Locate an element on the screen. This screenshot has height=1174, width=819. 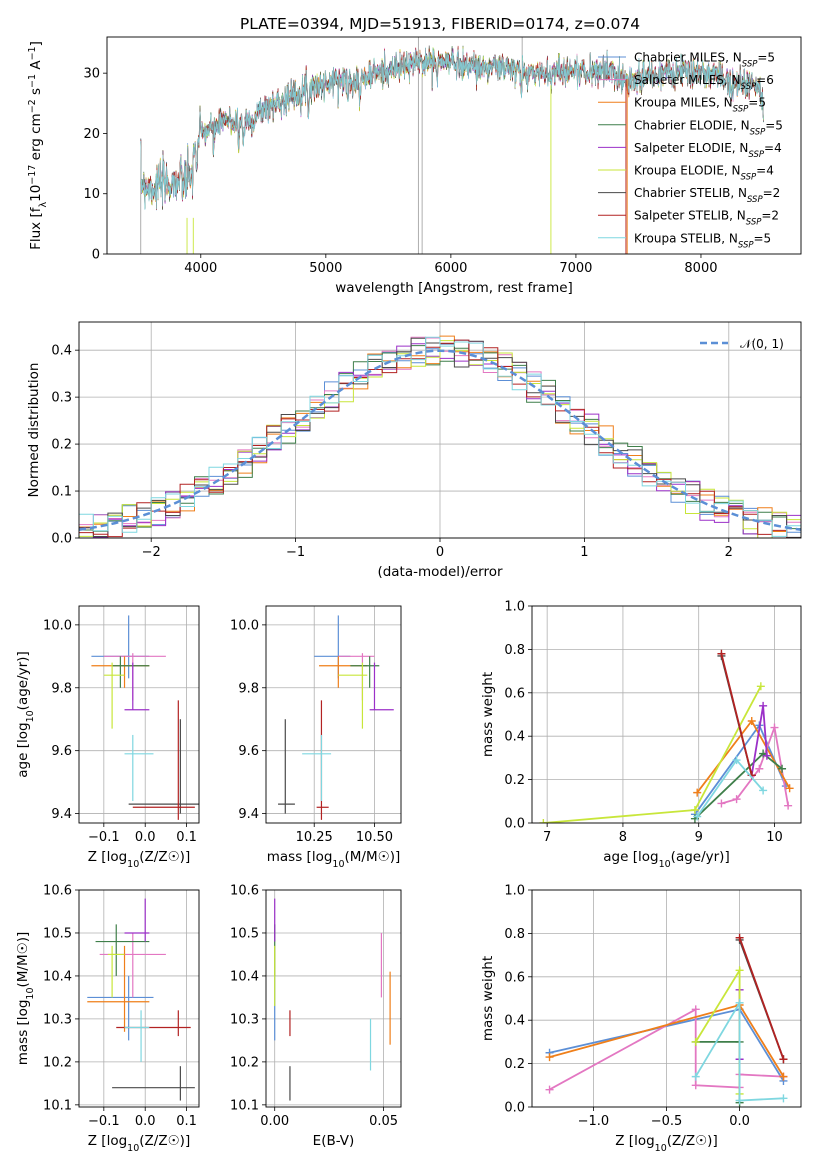
y-tick-label: 10.5 is located at coordinates (57, 933).